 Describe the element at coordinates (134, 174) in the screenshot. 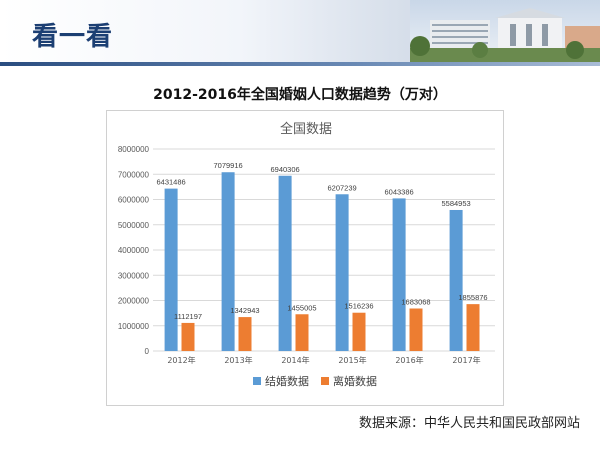

I see `y-tick-label: 7000000` at that location.